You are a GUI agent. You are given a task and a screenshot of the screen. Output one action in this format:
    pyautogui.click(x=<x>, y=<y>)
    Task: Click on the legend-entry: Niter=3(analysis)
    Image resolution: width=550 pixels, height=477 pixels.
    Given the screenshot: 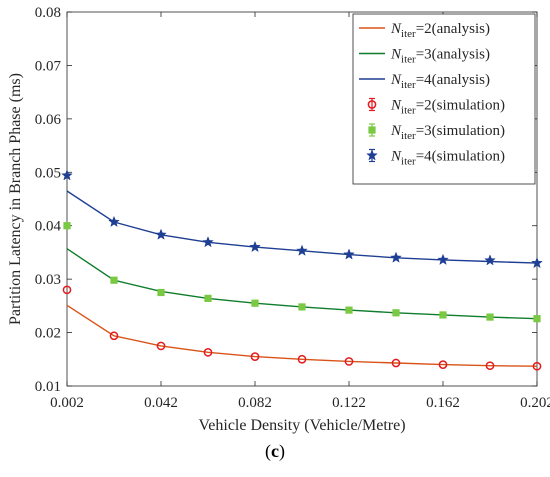 What is the action you would take?
    pyautogui.click(x=424, y=56)
    